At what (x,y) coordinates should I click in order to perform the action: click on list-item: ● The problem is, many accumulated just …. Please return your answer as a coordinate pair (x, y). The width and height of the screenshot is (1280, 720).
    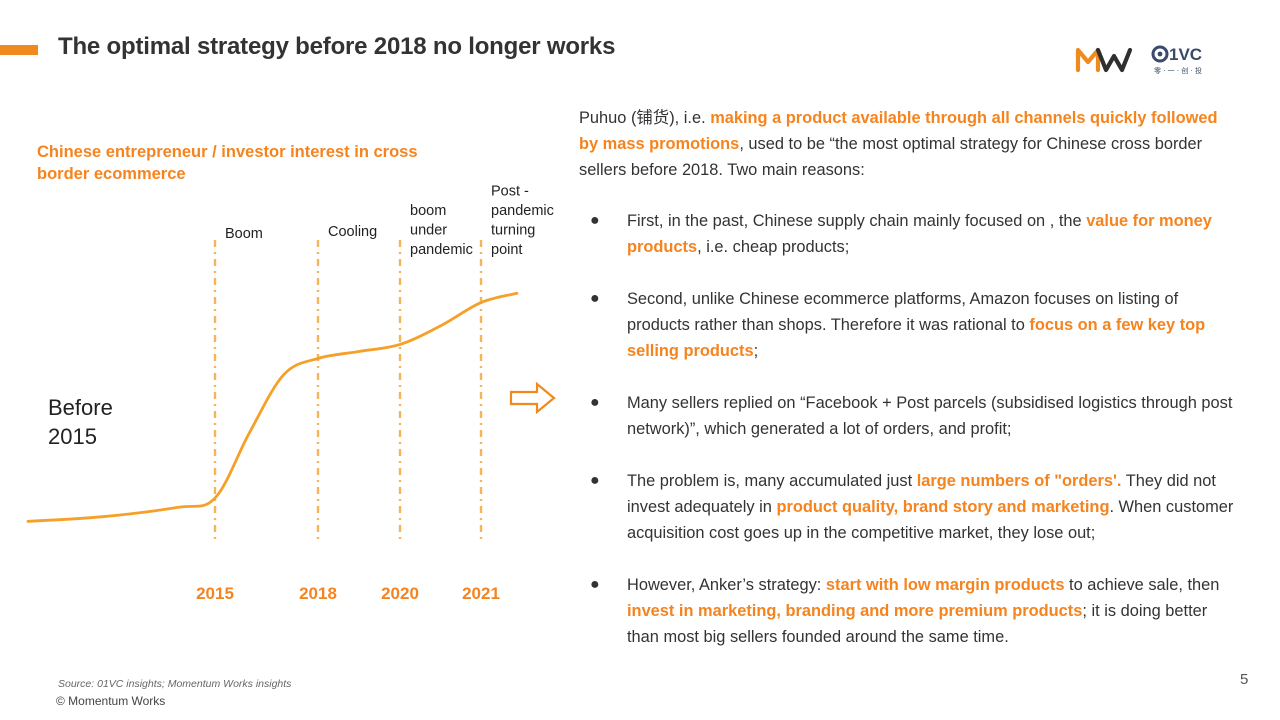
    Looking at the image, I should click on (909, 507).